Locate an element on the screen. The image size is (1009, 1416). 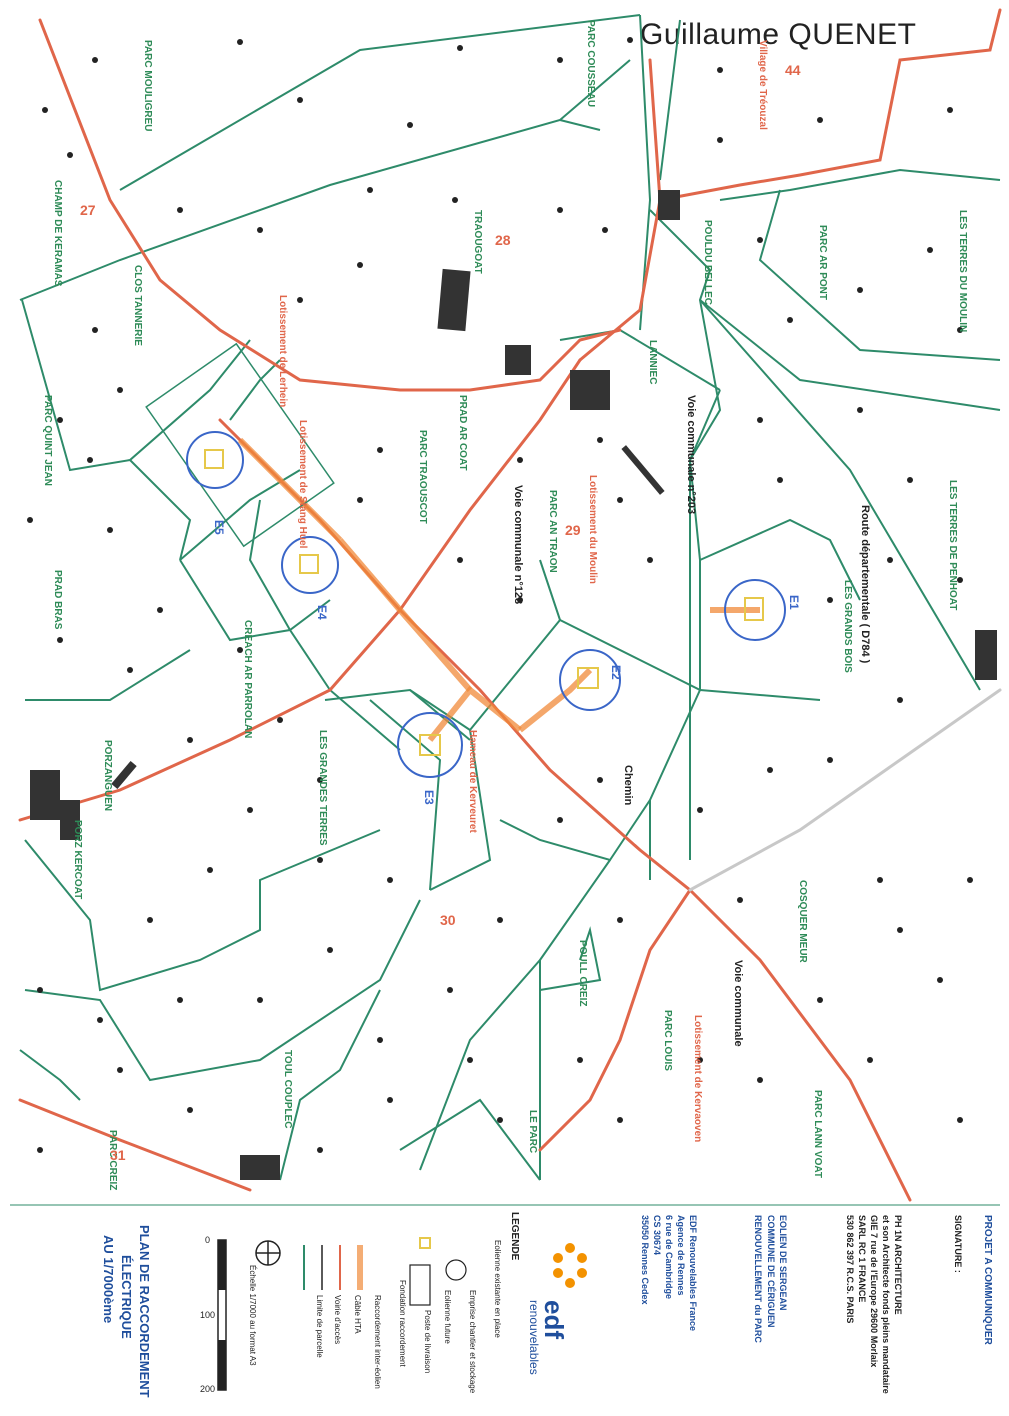
lieu-label: LES TERRES DU MOULIN is located at coordinates (962, 271).